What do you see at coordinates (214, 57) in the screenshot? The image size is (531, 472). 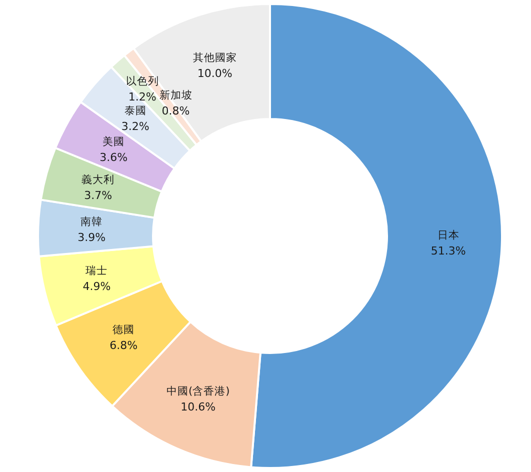 I see `slice-label: 其他國家` at bounding box center [214, 57].